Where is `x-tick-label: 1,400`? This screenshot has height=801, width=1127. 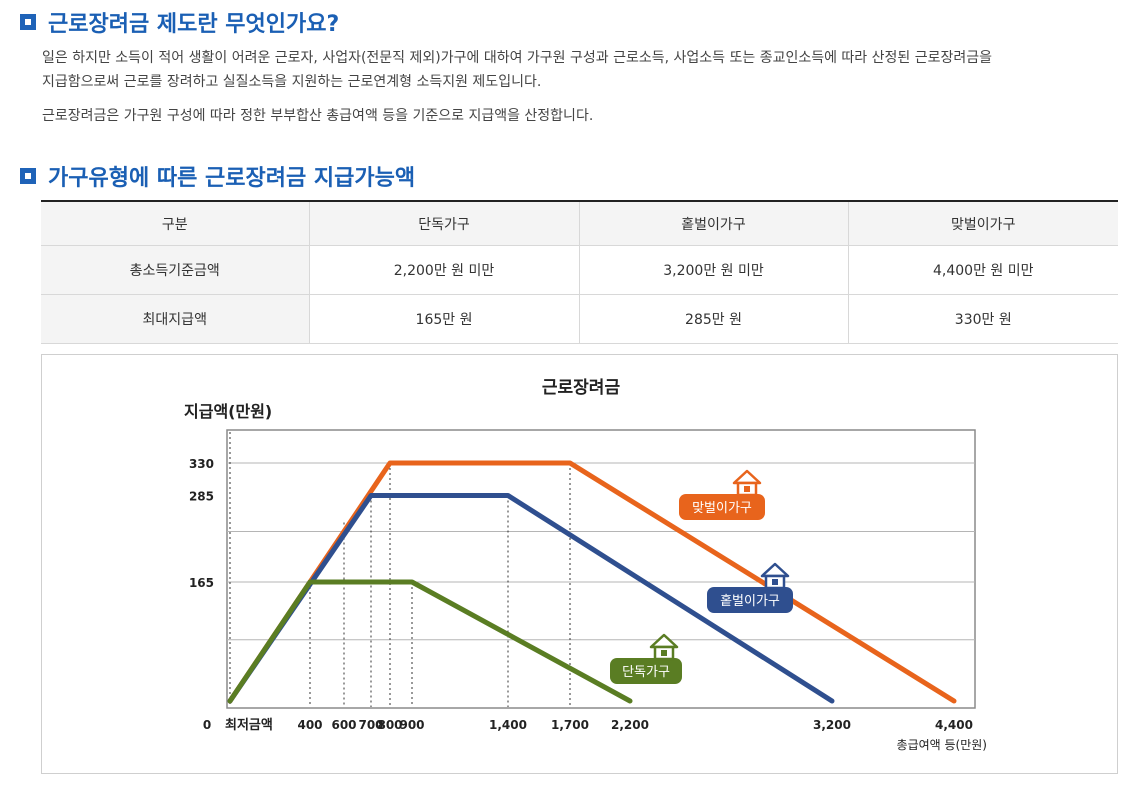 x-tick-label: 1,400 is located at coordinates (508, 725).